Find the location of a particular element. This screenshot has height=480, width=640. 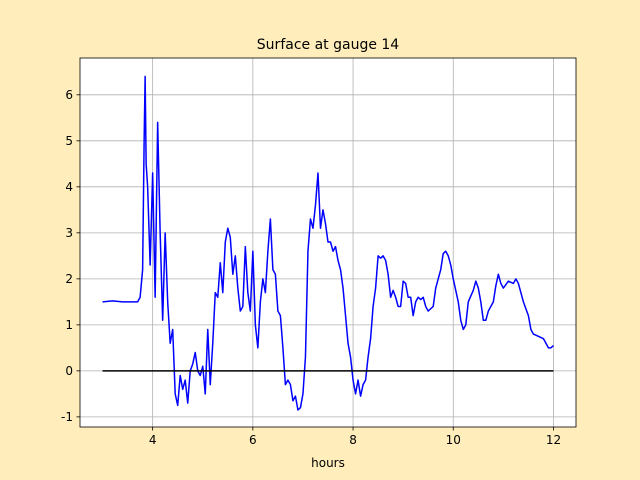

y-tick-label: -1 is located at coordinates (67, 417).